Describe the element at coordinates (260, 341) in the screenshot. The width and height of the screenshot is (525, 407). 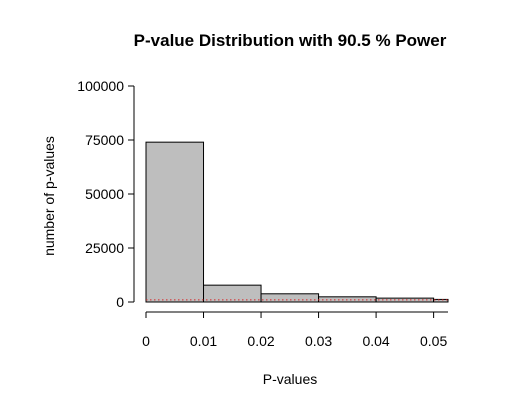
I see `x-tick-label-3: 0.02` at that location.